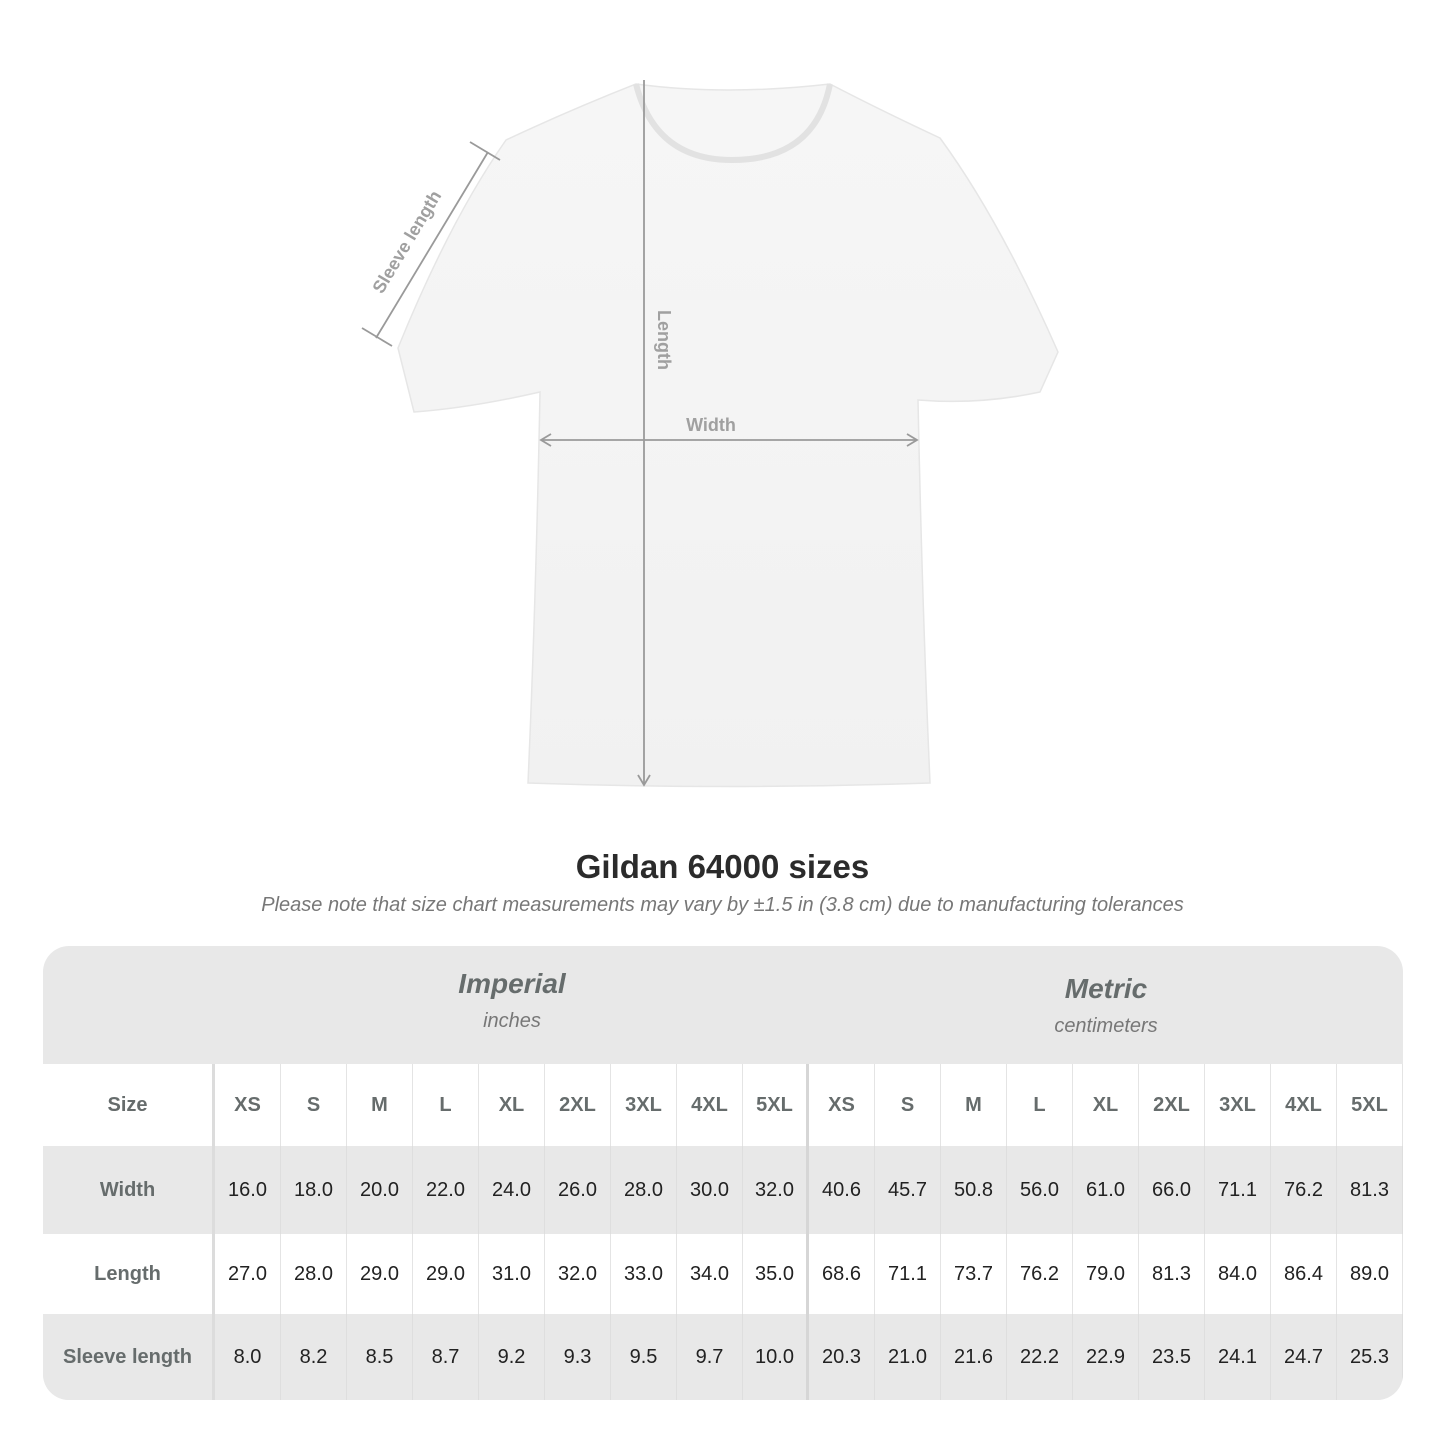 This screenshot has width=1445, height=1445. What do you see at coordinates (512, 1274) in the screenshot?
I see `imperial-value-cell: 31.0` at bounding box center [512, 1274].